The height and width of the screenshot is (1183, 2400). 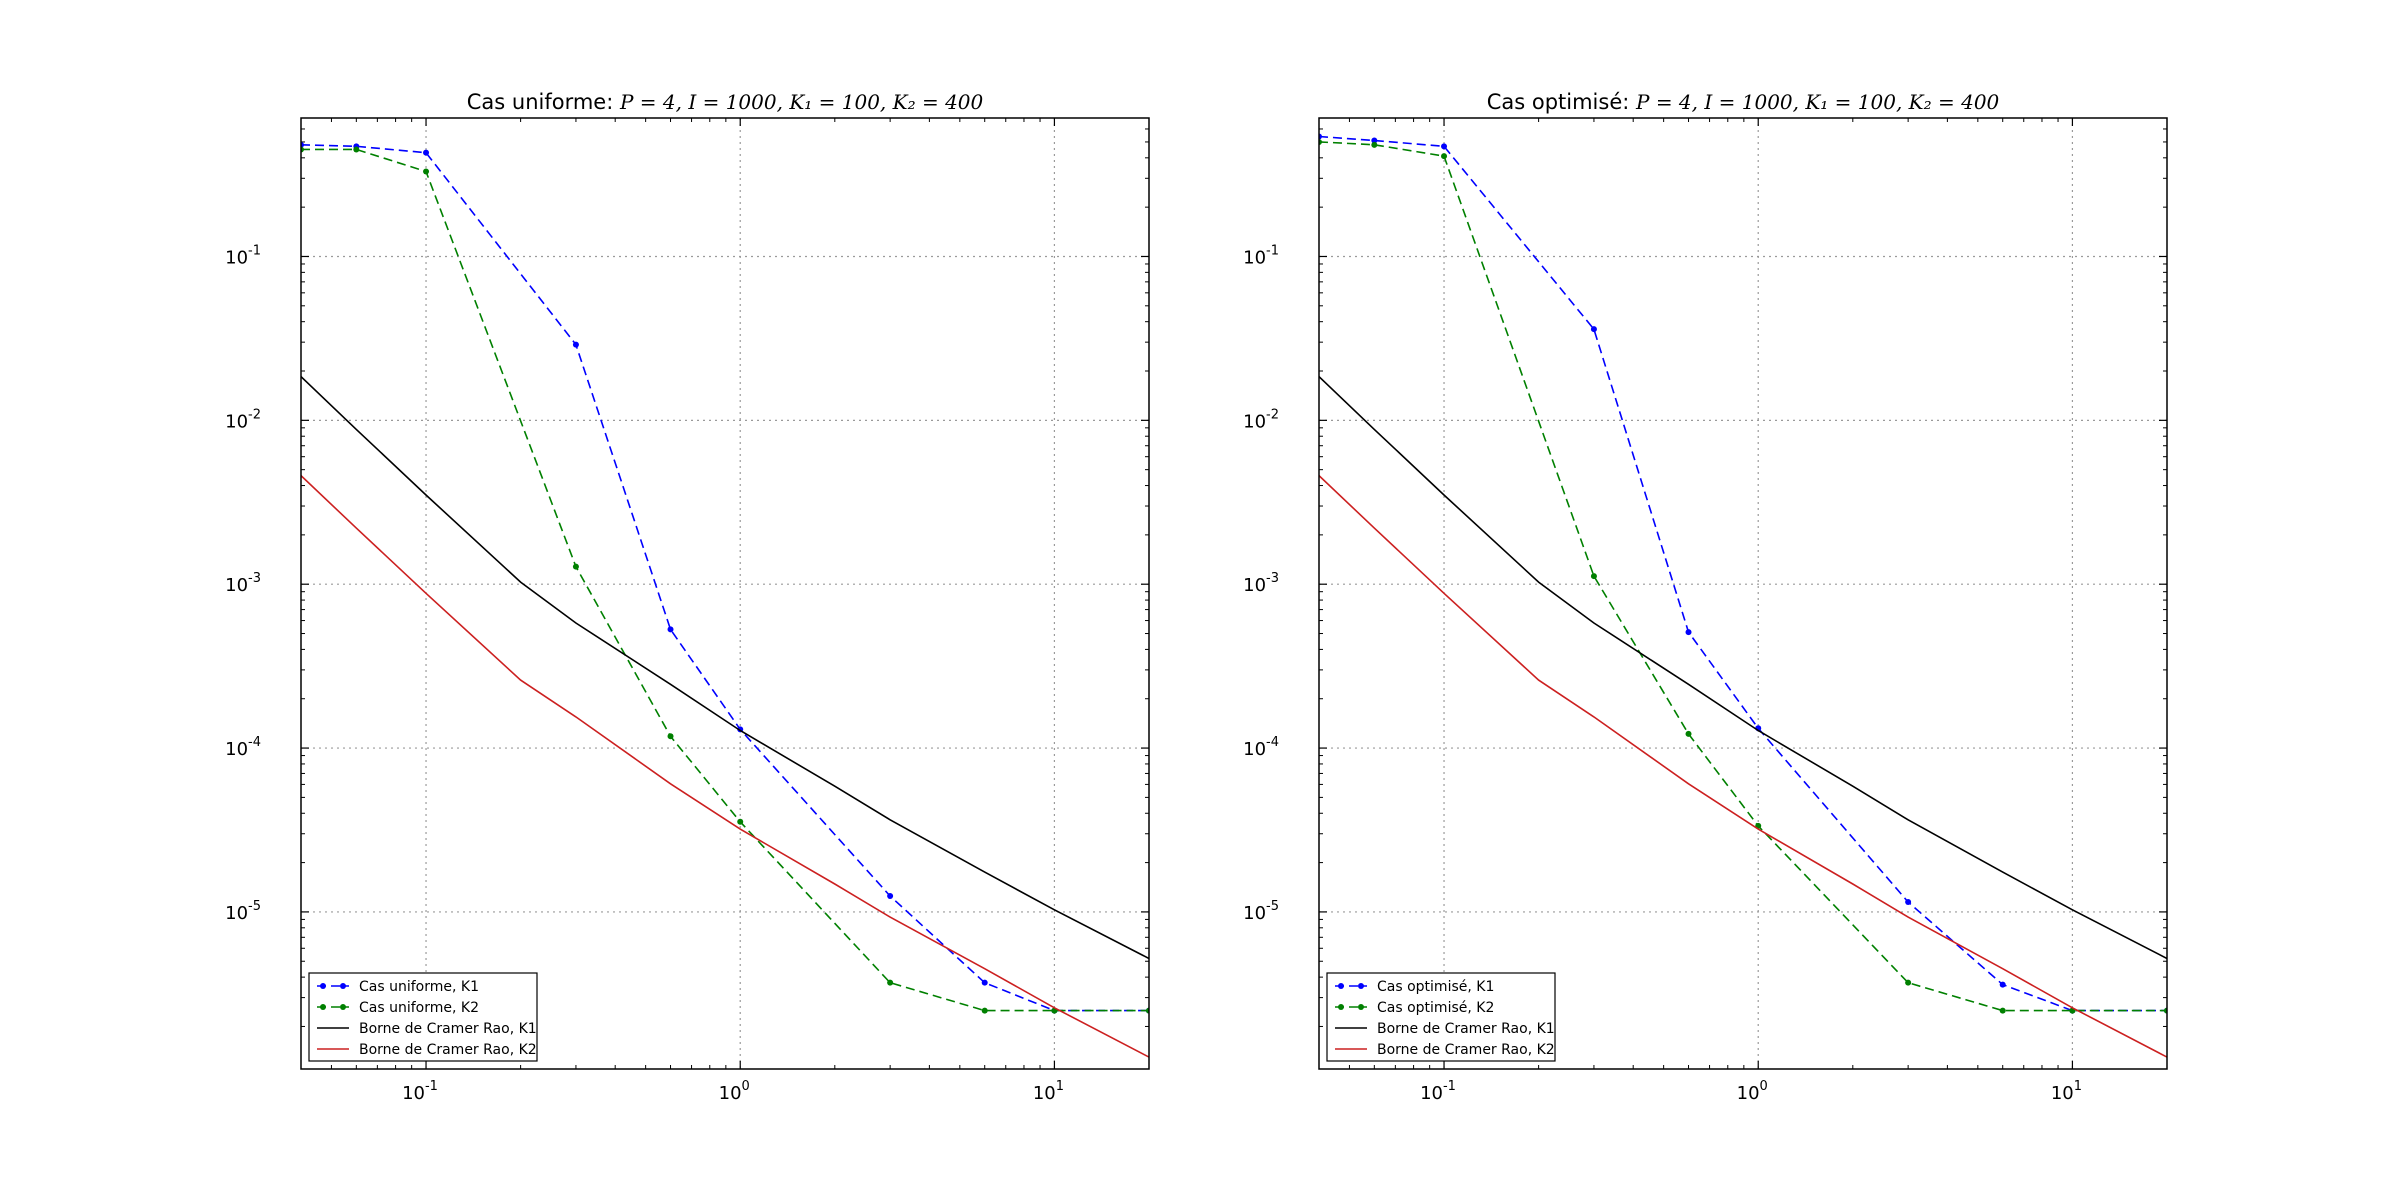 What do you see at coordinates (419, 1008) in the screenshot?
I see `legend-label: Cas uniforme, K2` at bounding box center [419, 1008].